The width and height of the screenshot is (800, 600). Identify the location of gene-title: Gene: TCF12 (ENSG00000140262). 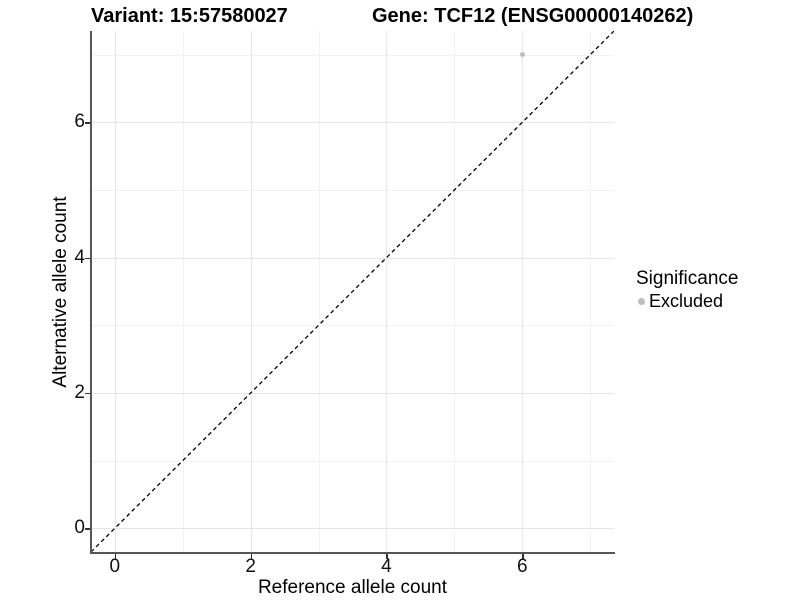
(533, 16).